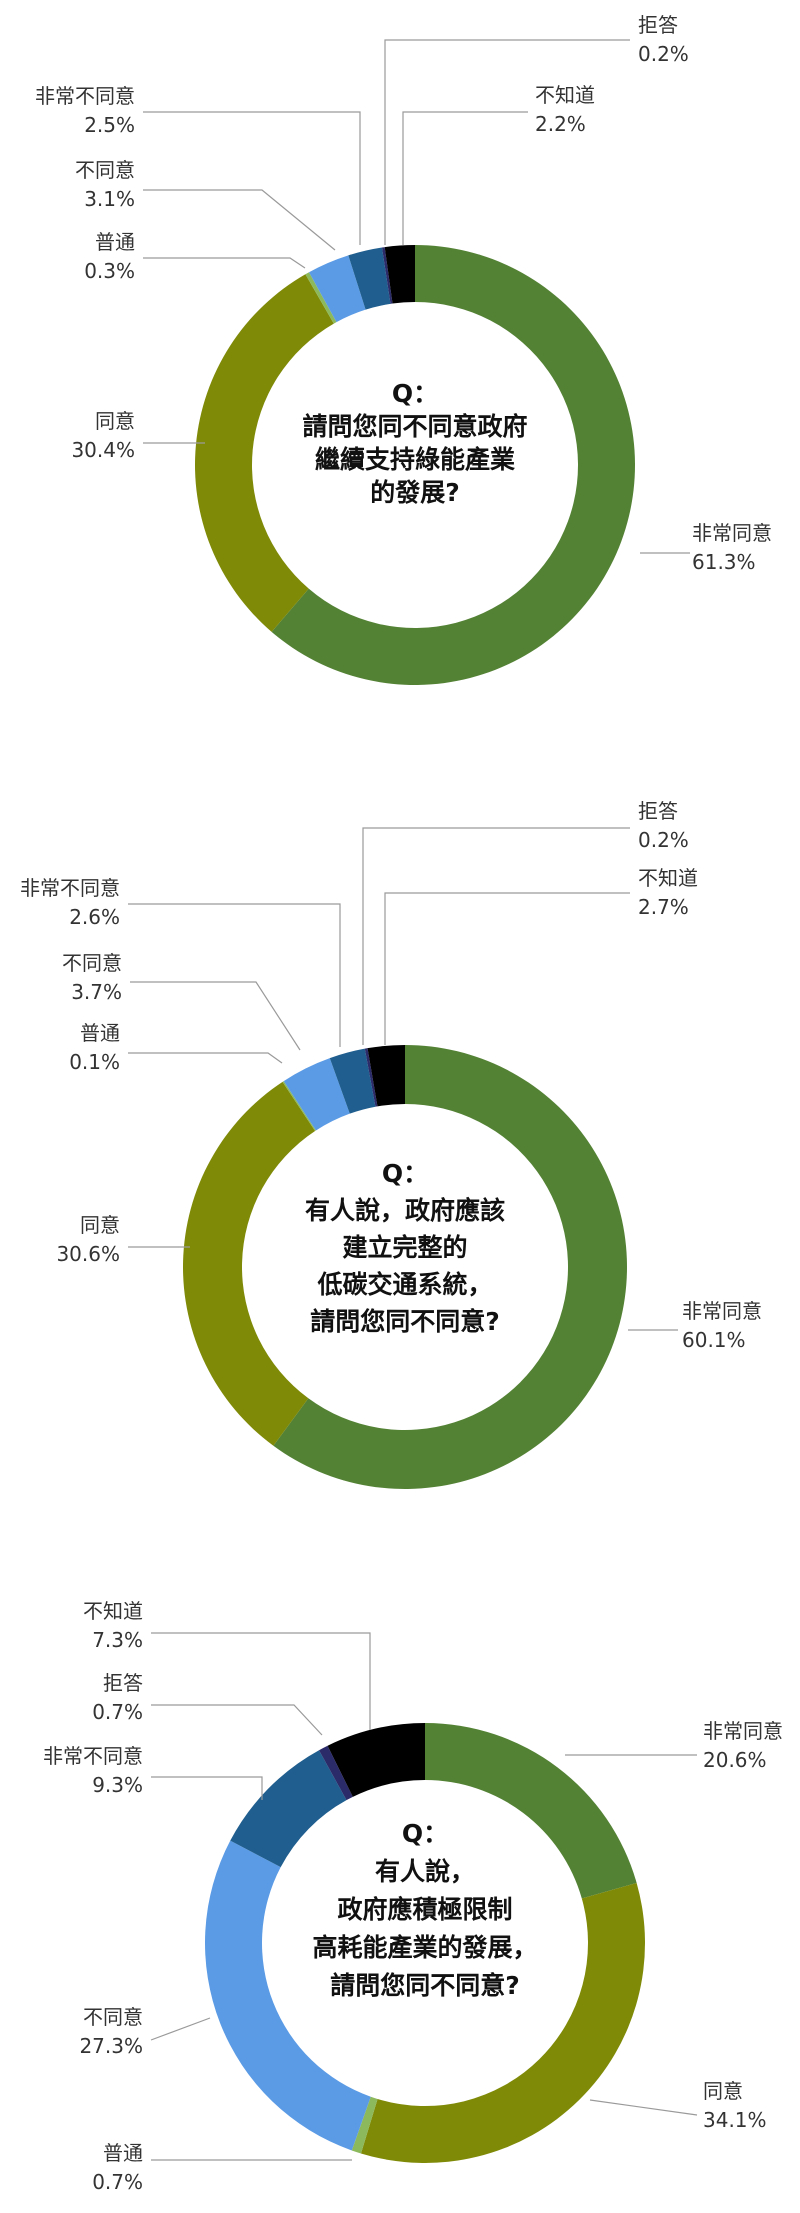 Image resolution: width=800 pixels, height=2213 pixels. Describe the element at coordinates (425, 1871) in the screenshot. I see `question-text-line: 有人說，` at that location.